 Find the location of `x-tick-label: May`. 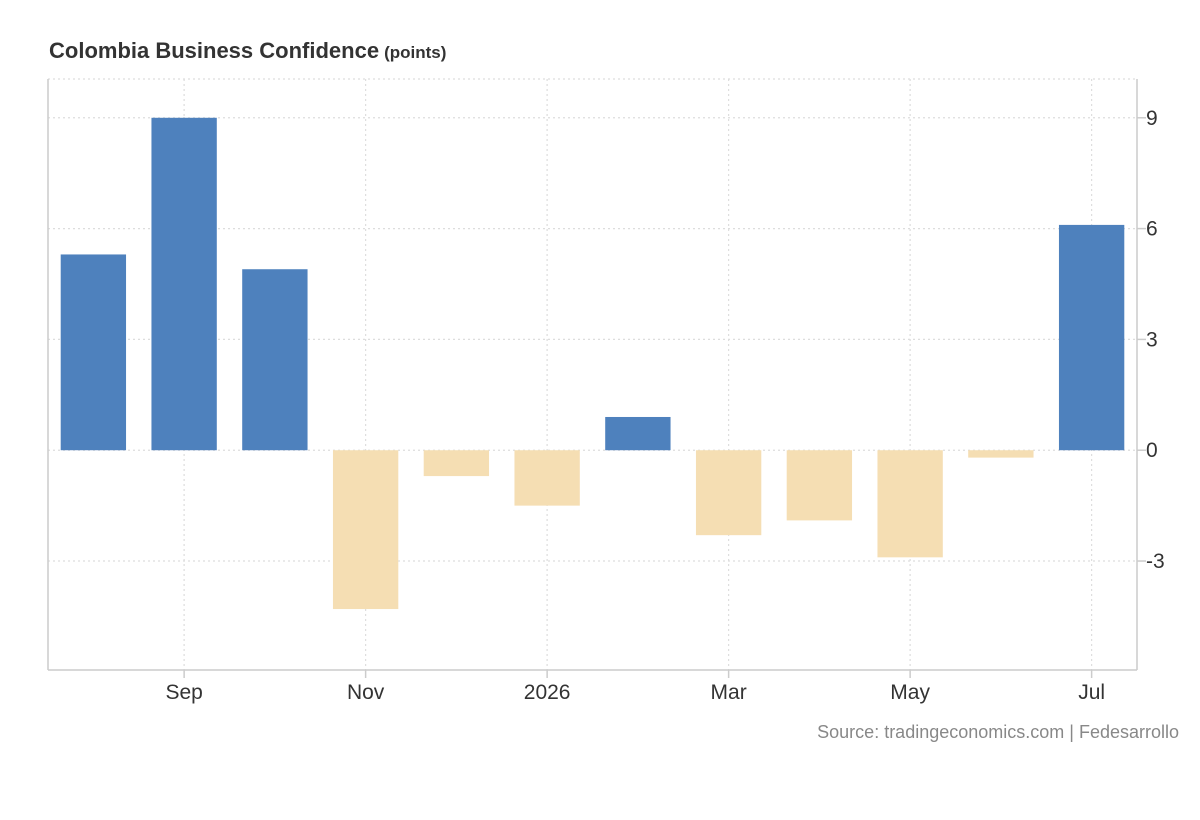

x-tick-label: May is located at coordinates (910, 692).